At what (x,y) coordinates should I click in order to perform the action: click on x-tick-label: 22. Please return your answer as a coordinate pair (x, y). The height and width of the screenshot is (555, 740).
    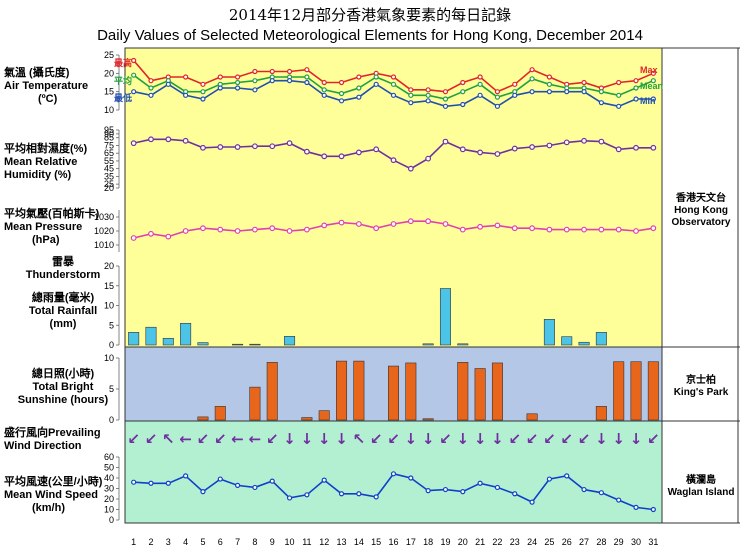
    Looking at the image, I should click on (497, 542).